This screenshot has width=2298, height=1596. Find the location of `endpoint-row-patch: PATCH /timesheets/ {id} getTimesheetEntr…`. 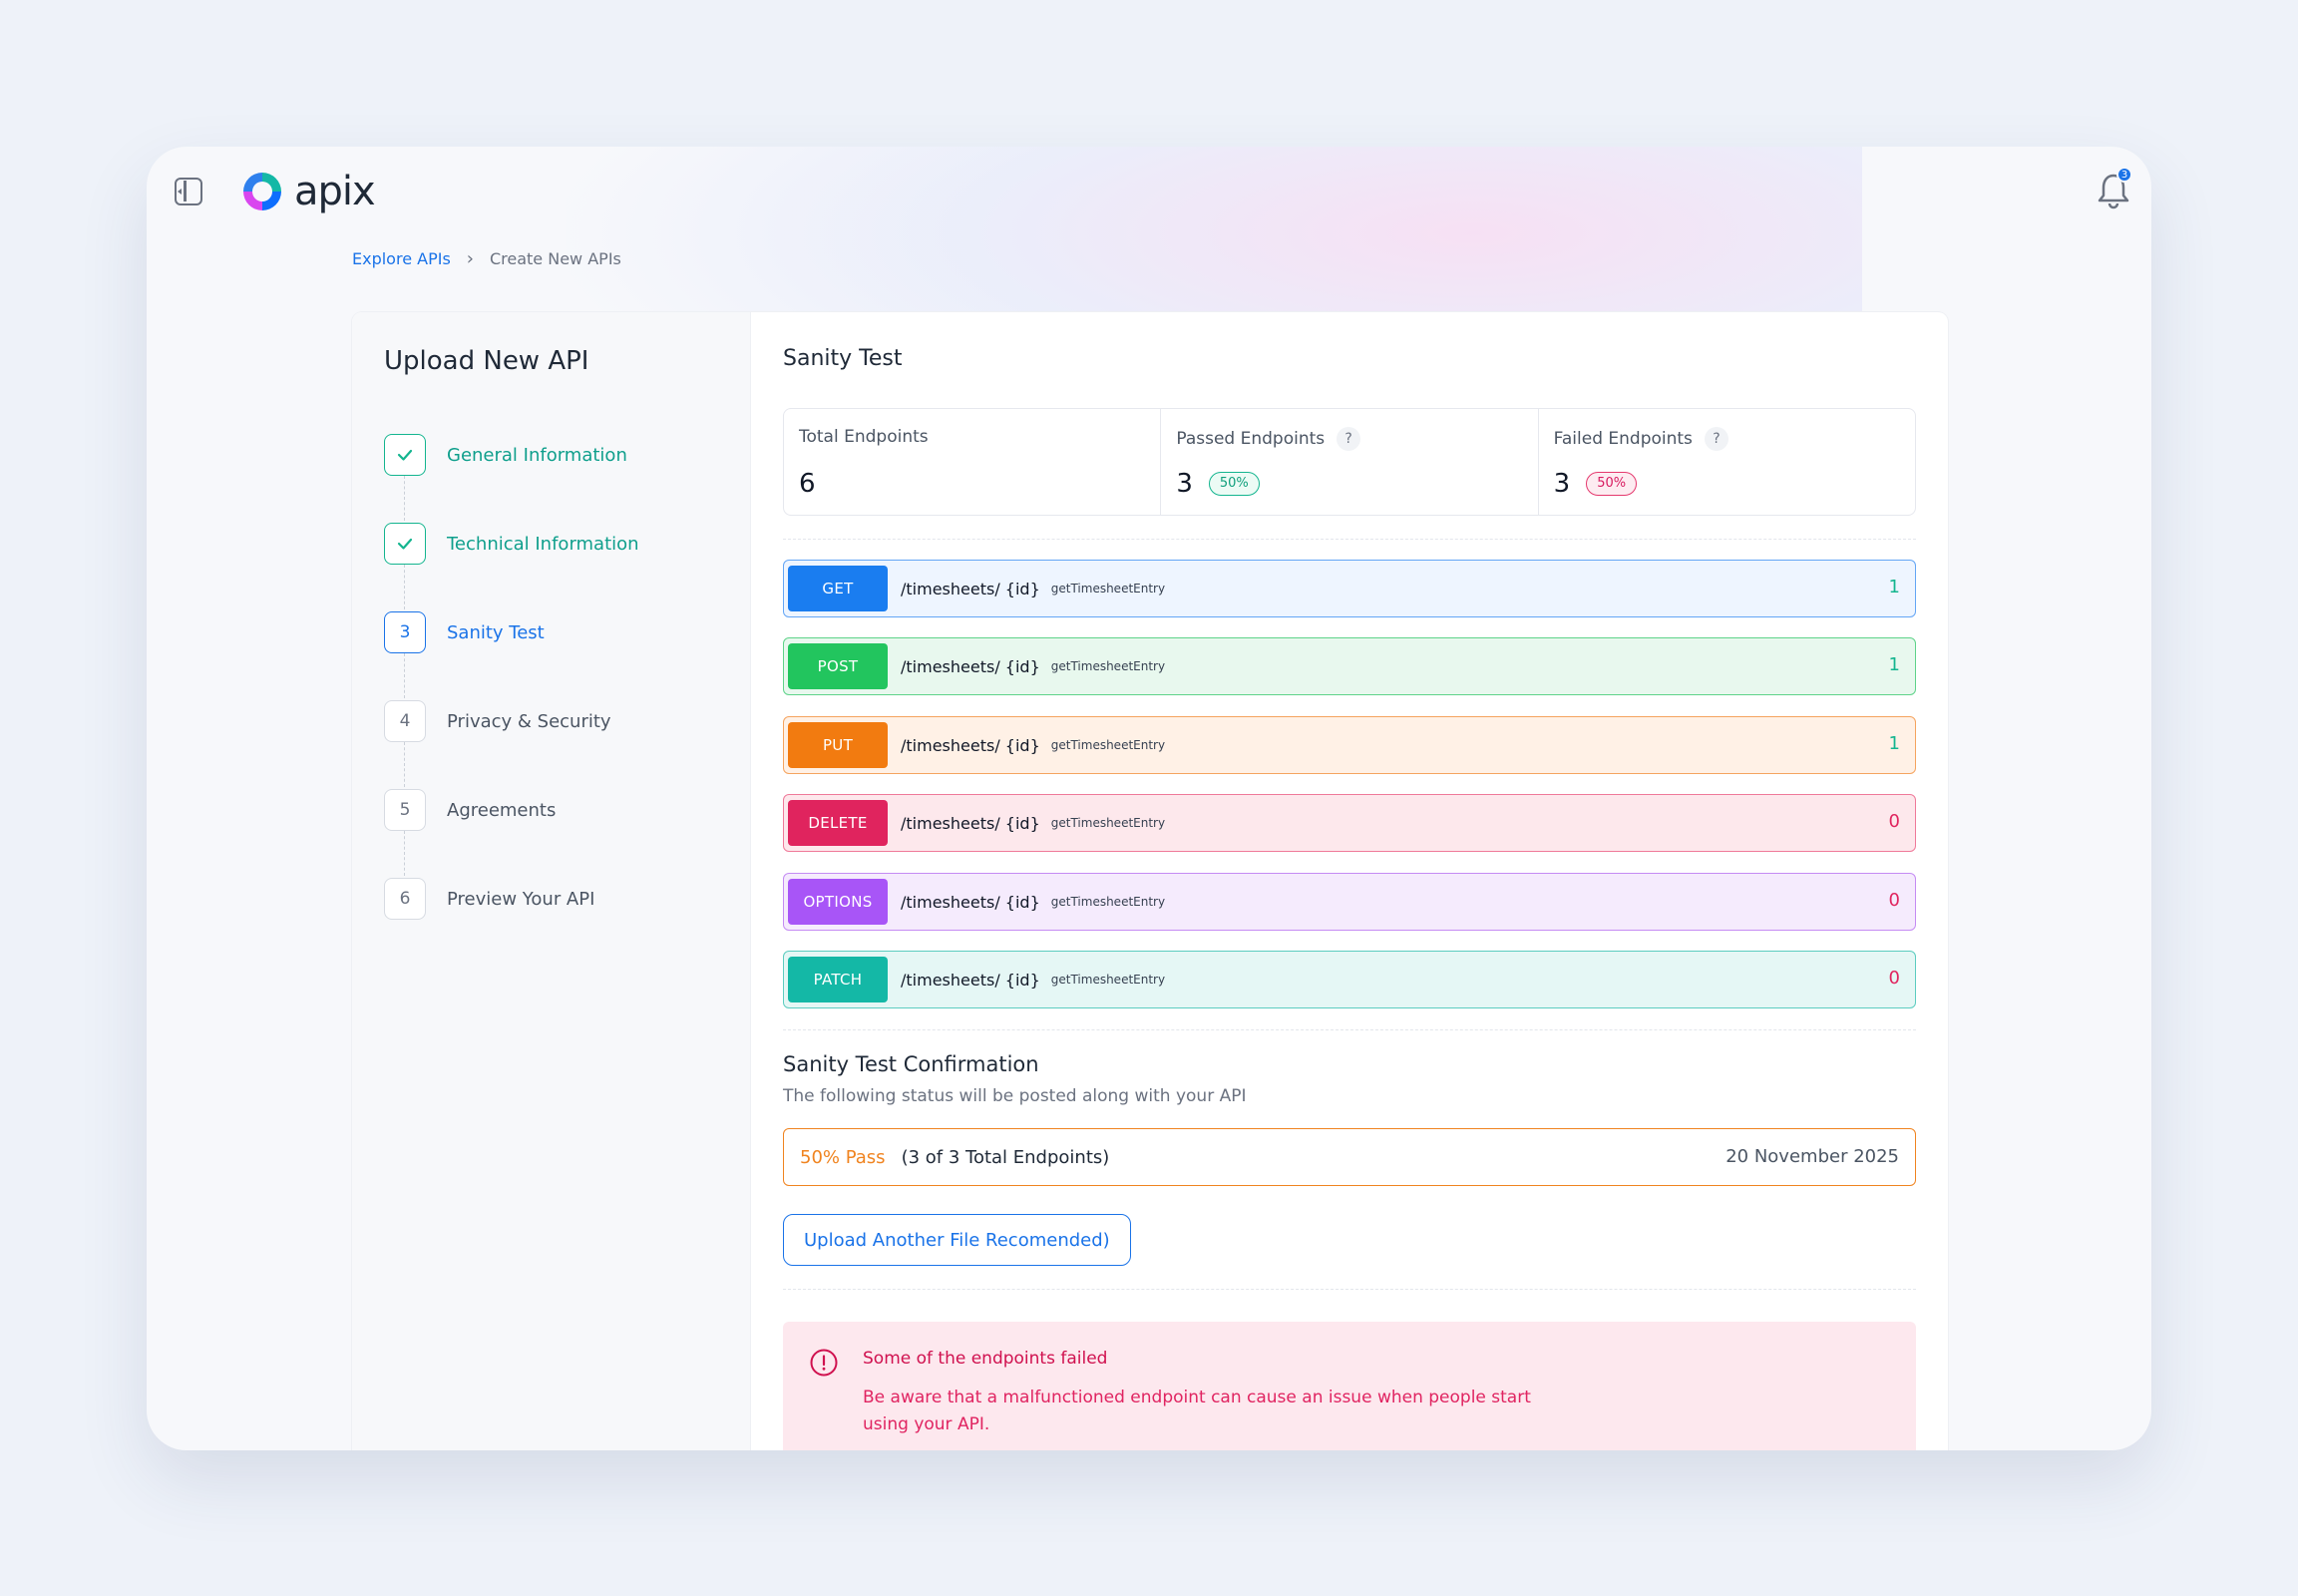

endpoint-row-patch: PATCH /timesheets/ {id} getTimesheetEntr… is located at coordinates (1349, 979).